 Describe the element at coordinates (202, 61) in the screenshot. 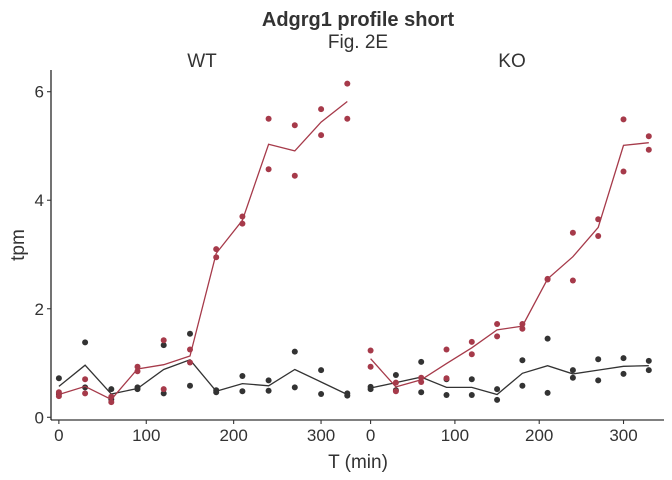

I see `panel-label-wt: WT` at that location.